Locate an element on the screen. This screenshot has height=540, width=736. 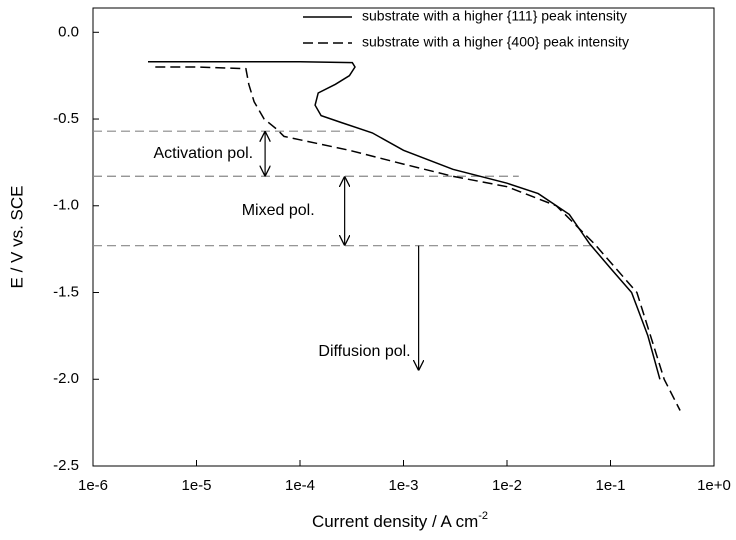
x-axis-label-sup: -2 is located at coordinates (483, 516).